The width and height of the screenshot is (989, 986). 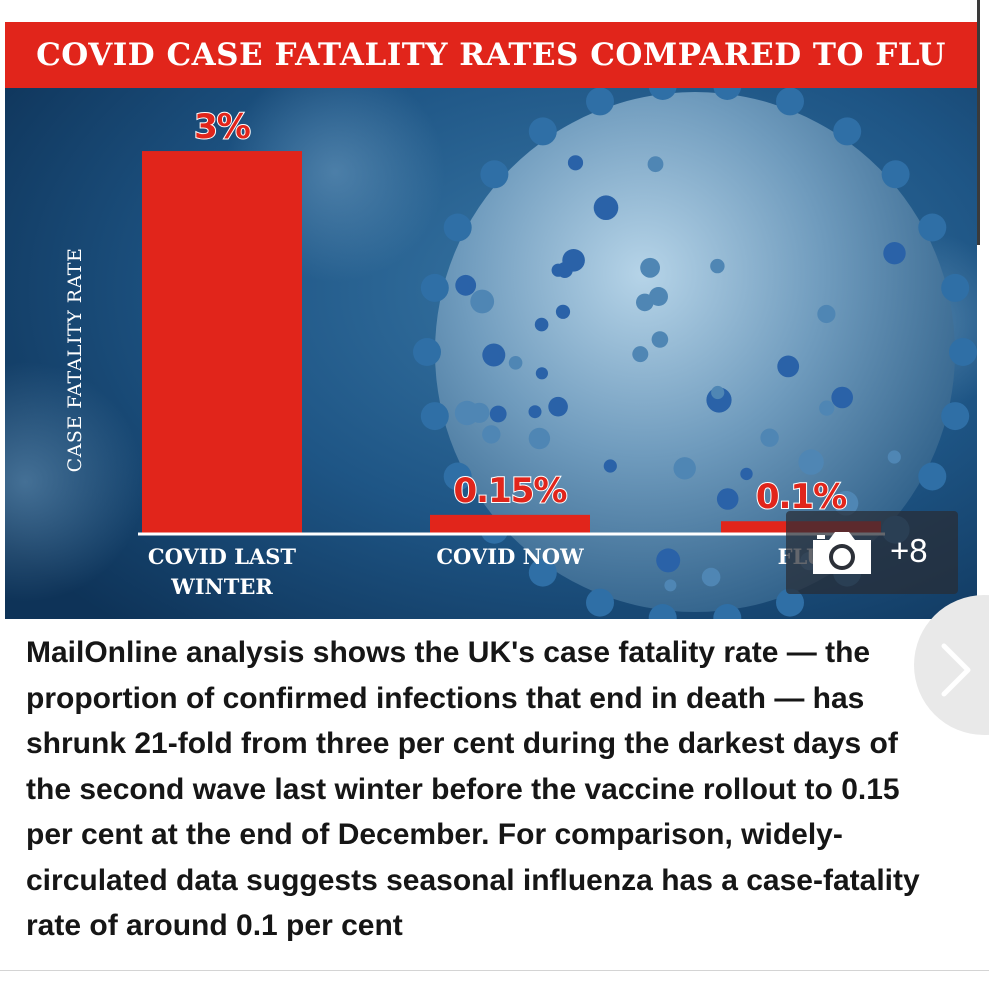 I want to click on scrollbar, so click(x=978, y=122).